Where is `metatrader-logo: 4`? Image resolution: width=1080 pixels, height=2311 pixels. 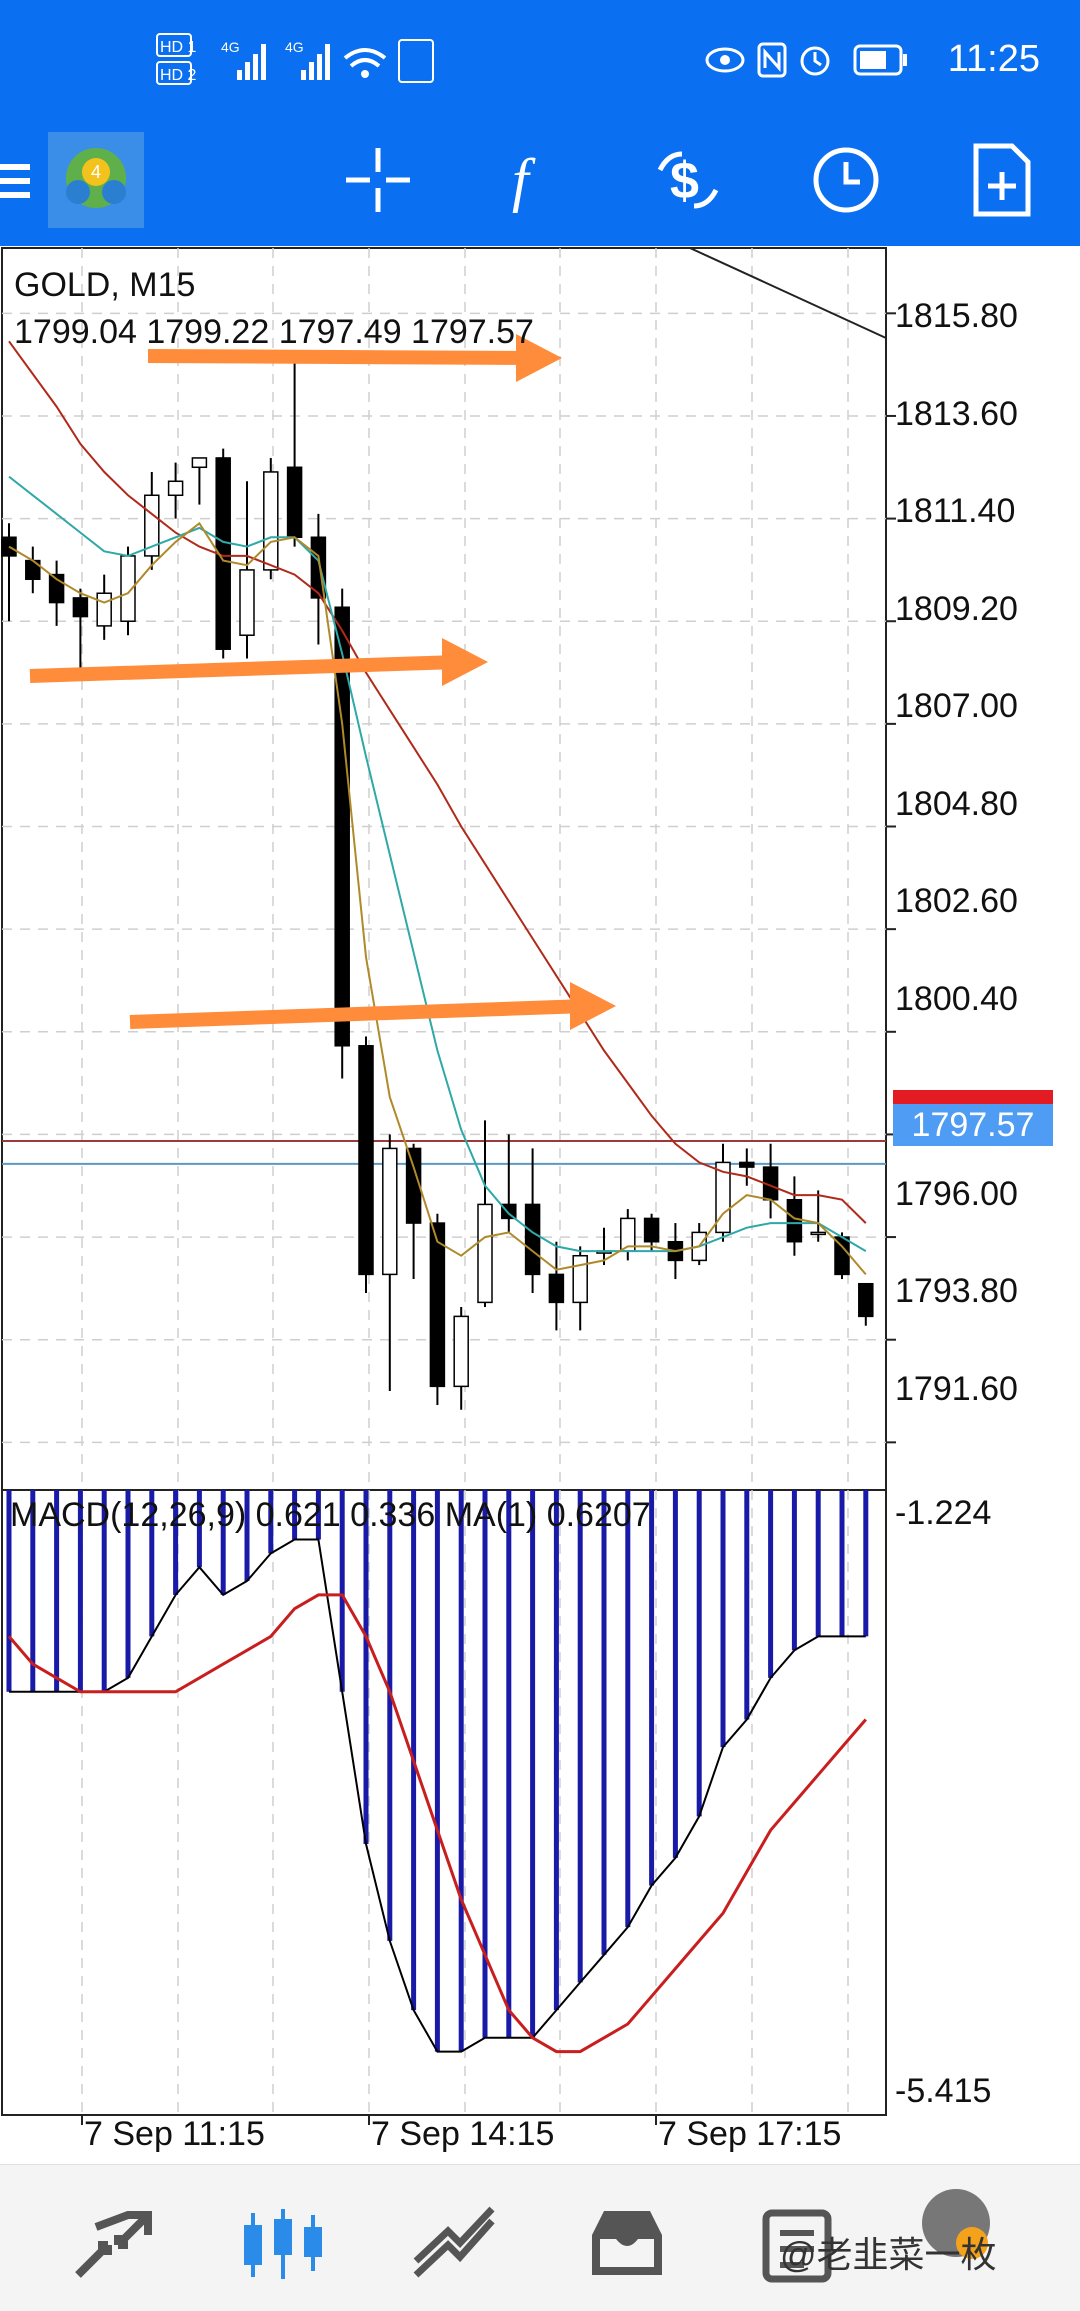
metatrader-logo: 4 is located at coordinates (96, 180).